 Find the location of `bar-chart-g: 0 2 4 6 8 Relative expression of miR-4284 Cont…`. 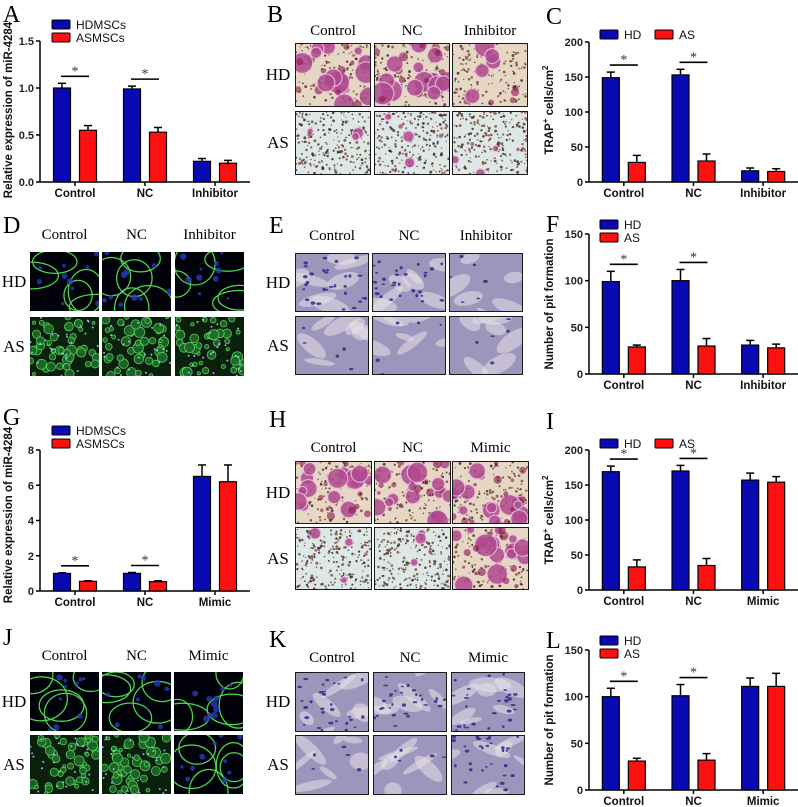

bar-chart-g: 0 2 4 6 8 Relative expression of miR-4284 Cont… is located at coordinates (126, 516).